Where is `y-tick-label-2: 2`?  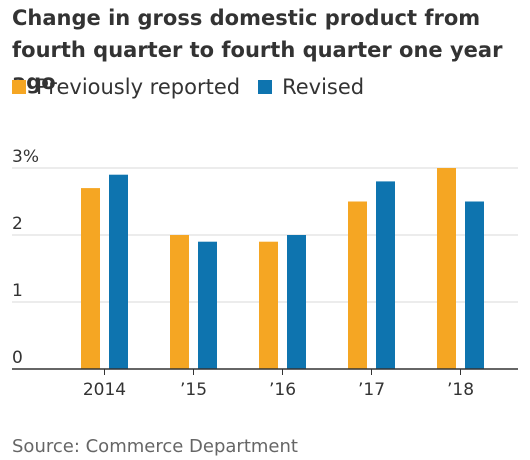
y-tick-label-2: 2 is located at coordinates (17, 224).